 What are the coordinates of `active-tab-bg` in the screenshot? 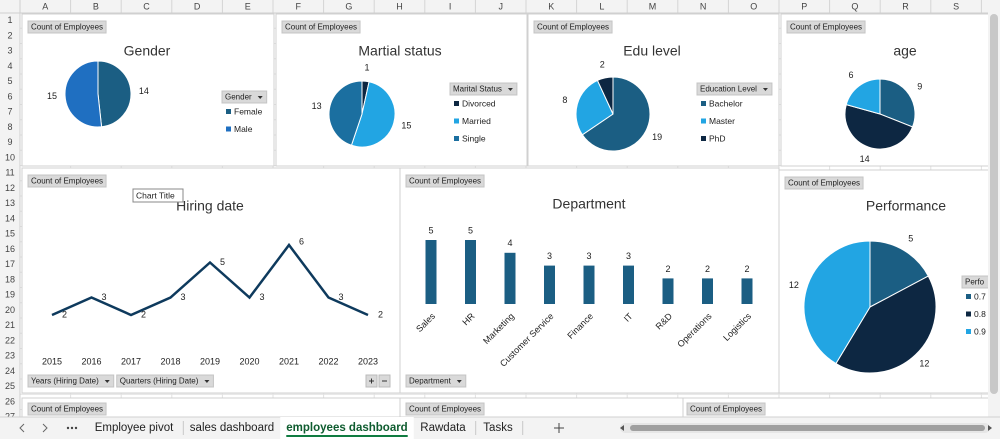 It's located at (347, 428).